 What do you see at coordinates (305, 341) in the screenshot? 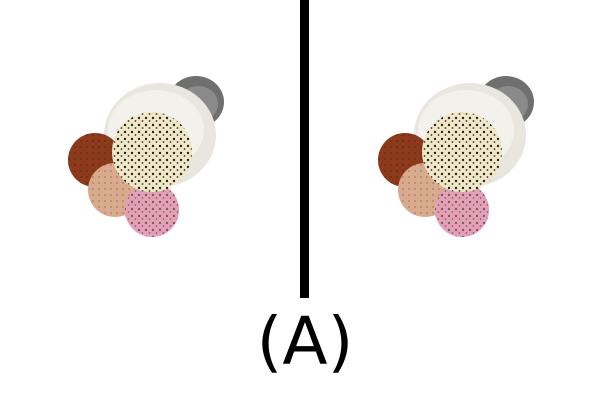
I see `option-label: (A)` at bounding box center [305, 341].